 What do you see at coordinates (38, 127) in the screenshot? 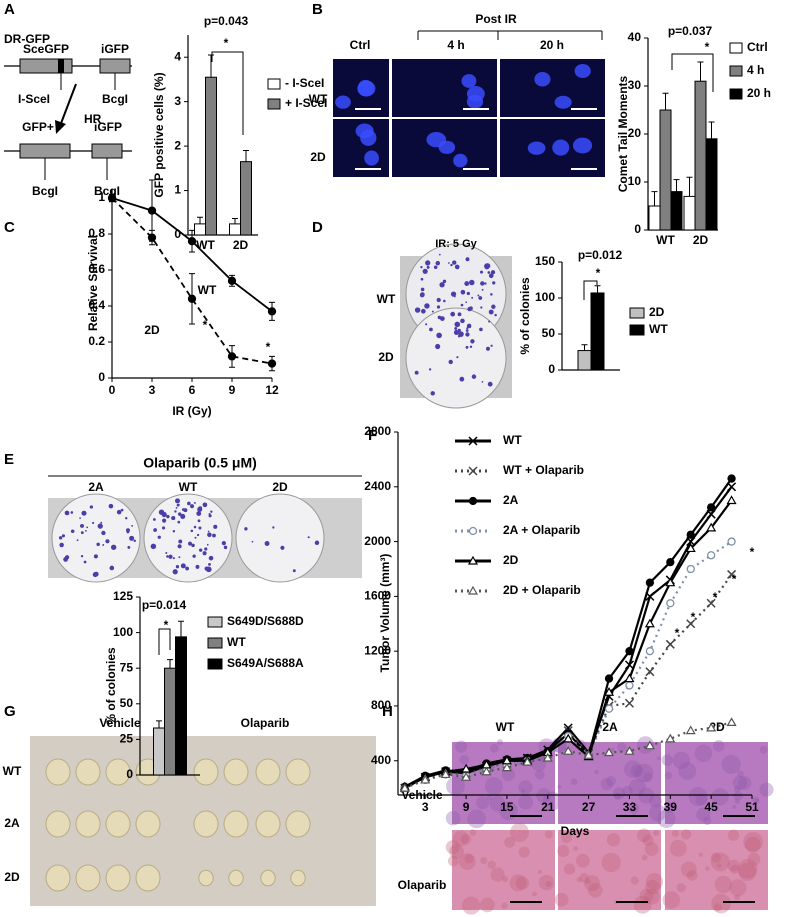
I see `diagram-label: GFP+` at bounding box center [38, 127].